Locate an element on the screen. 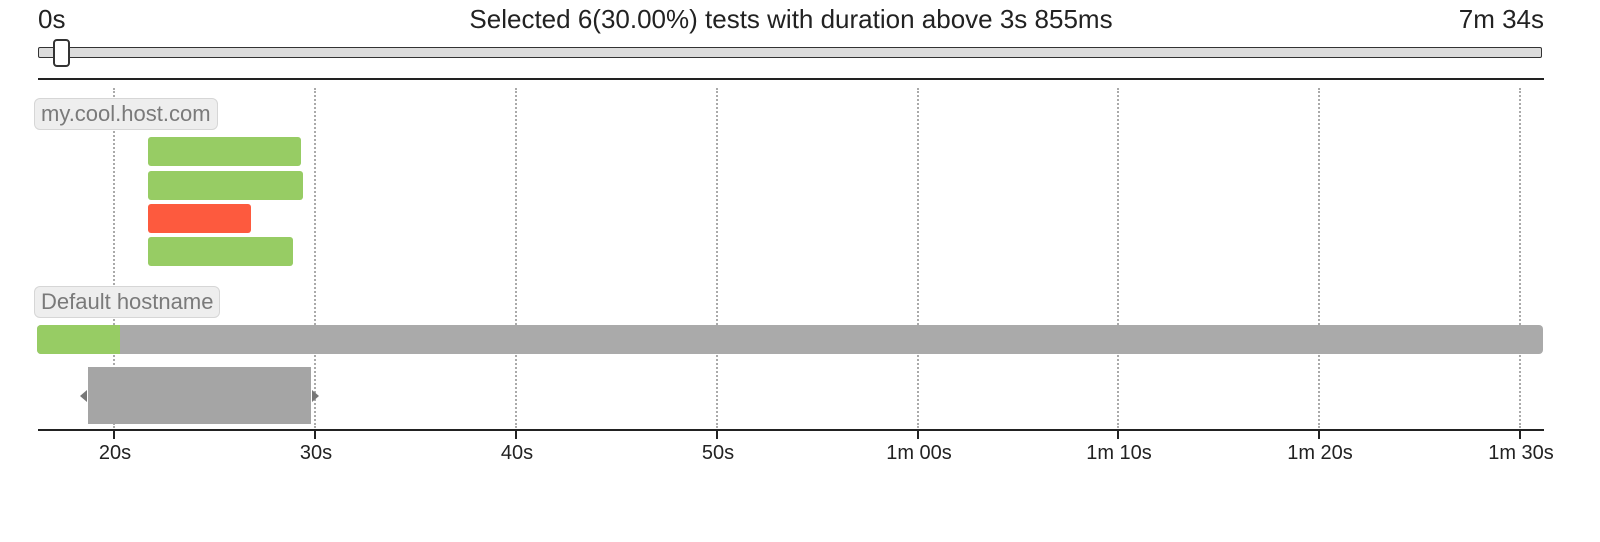  duration-slider-track is located at coordinates (790, 52).